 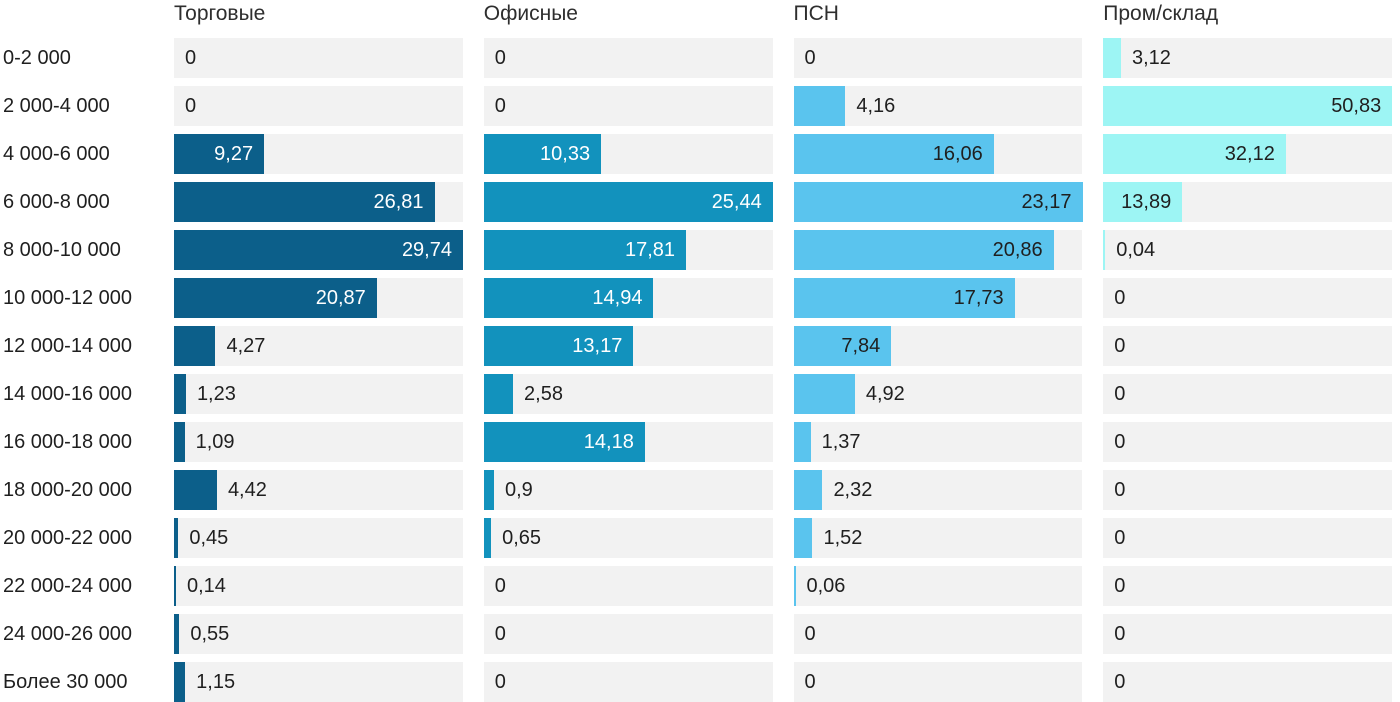 I want to click on bar-value-label: 0,55, so click(x=210, y=634).